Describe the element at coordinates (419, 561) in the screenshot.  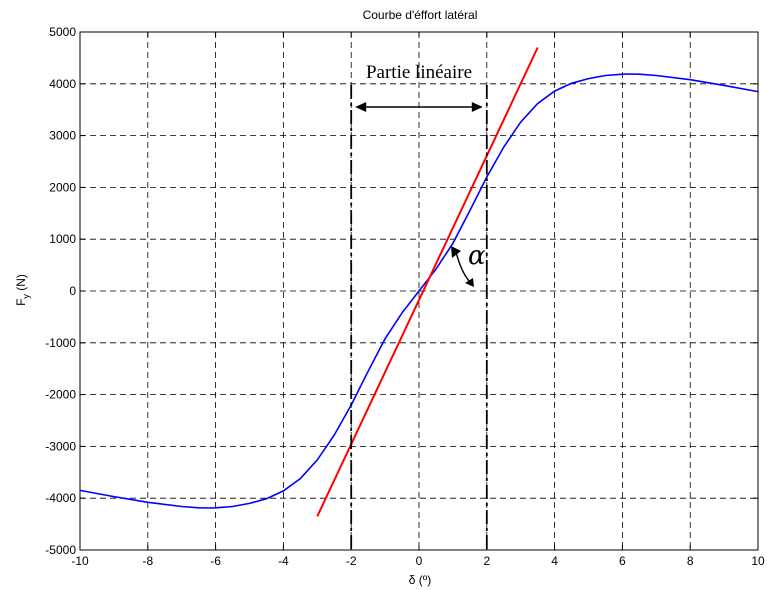
I see `x-tick-label: 0` at that location.